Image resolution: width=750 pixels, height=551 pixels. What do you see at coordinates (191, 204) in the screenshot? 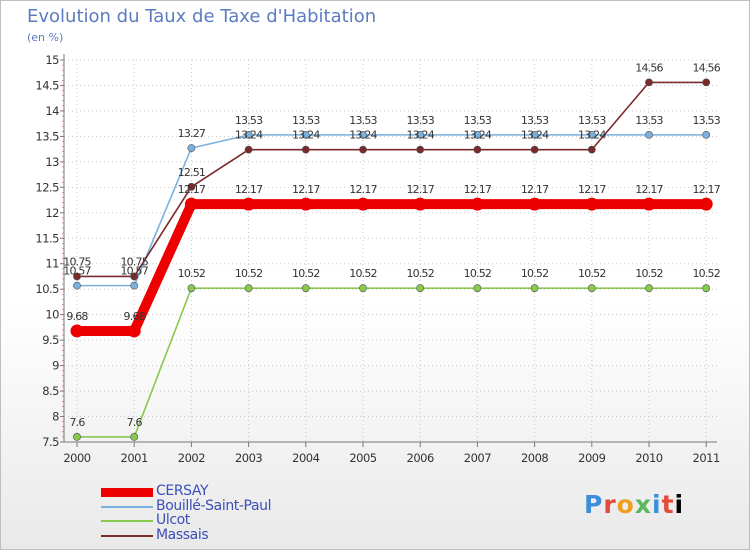
I see `point-cersay-2002` at bounding box center [191, 204].